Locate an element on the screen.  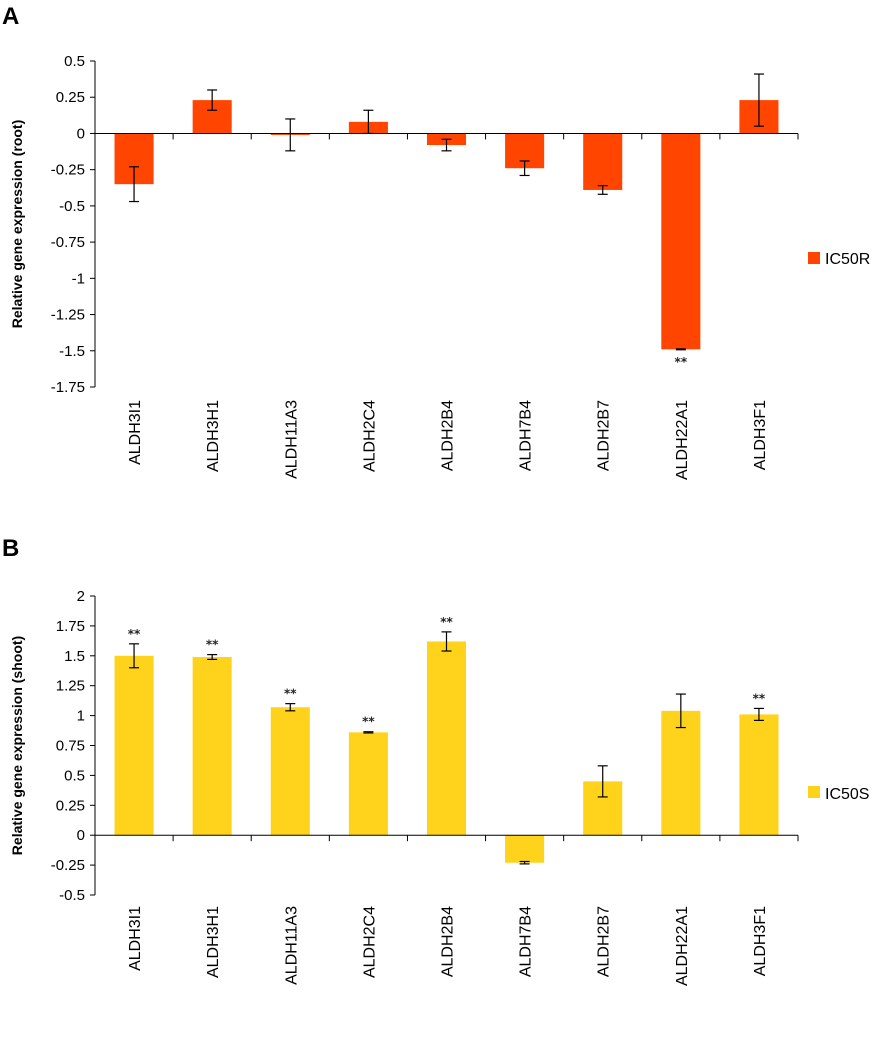
y-tick-label: 1 is located at coordinates (81, 716).